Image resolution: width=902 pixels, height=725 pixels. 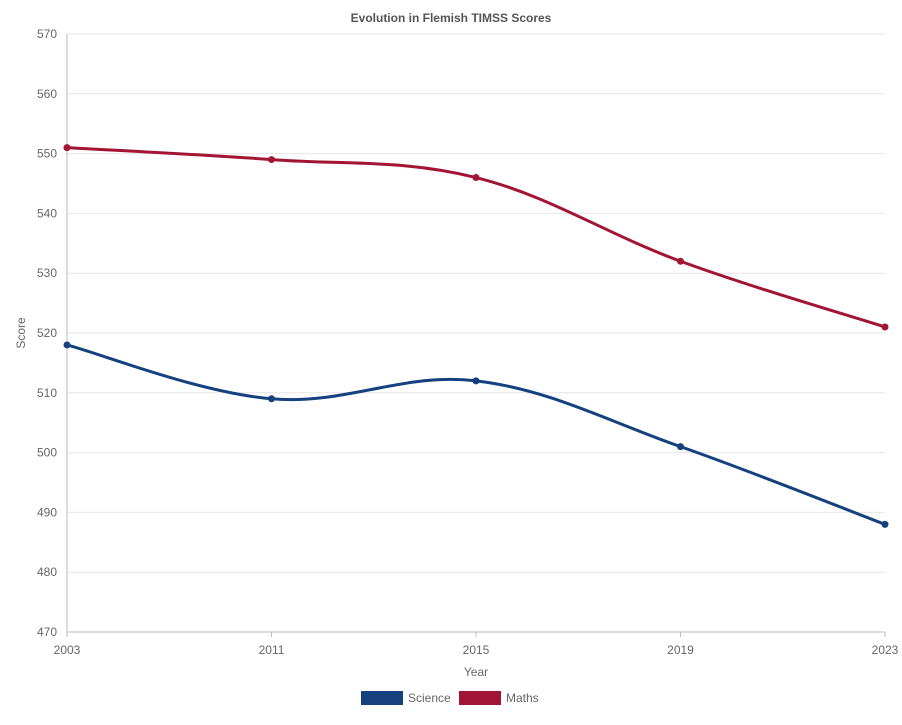 I want to click on maths-point-2015, so click(x=476, y=178).